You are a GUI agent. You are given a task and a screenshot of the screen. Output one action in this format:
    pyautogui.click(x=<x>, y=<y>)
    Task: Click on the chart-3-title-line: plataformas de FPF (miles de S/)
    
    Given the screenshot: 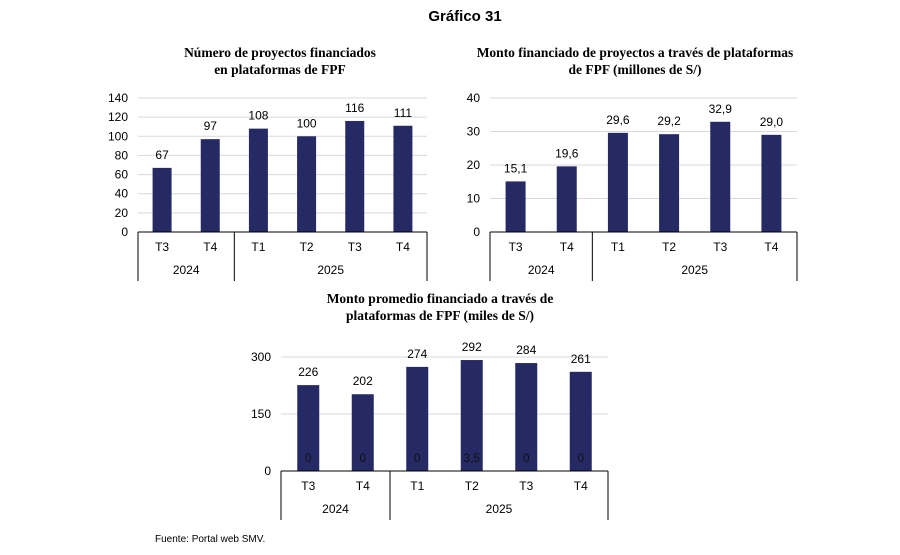 What is the action you would take?
    pyautogui.click(x=440, y=315)
    